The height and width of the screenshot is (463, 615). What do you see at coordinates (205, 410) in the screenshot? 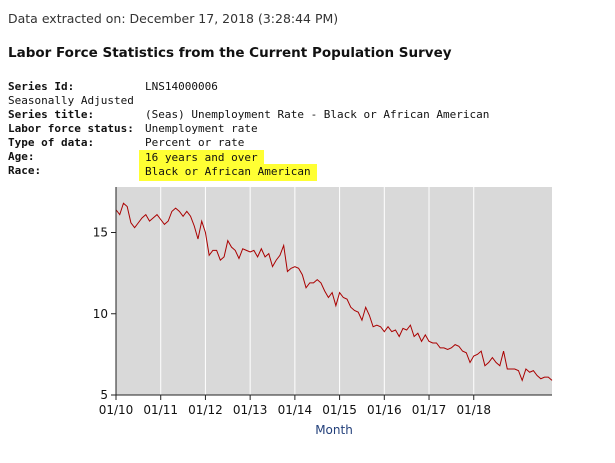
I see `x-tick-label: 01/12` at bounding box center [205, 410].